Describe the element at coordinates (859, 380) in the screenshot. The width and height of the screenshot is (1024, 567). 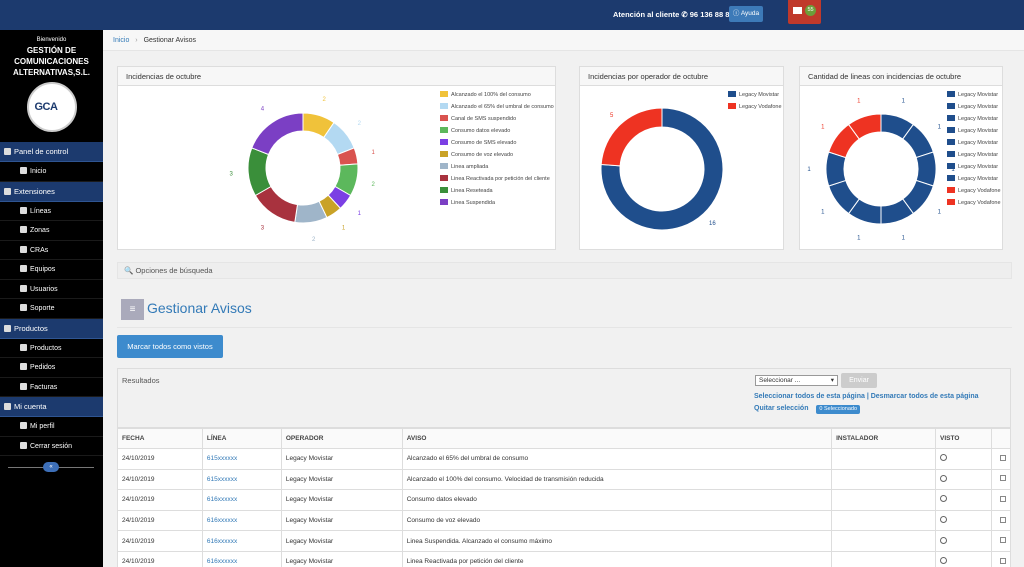
I see `send-button: Enviar` at that location.